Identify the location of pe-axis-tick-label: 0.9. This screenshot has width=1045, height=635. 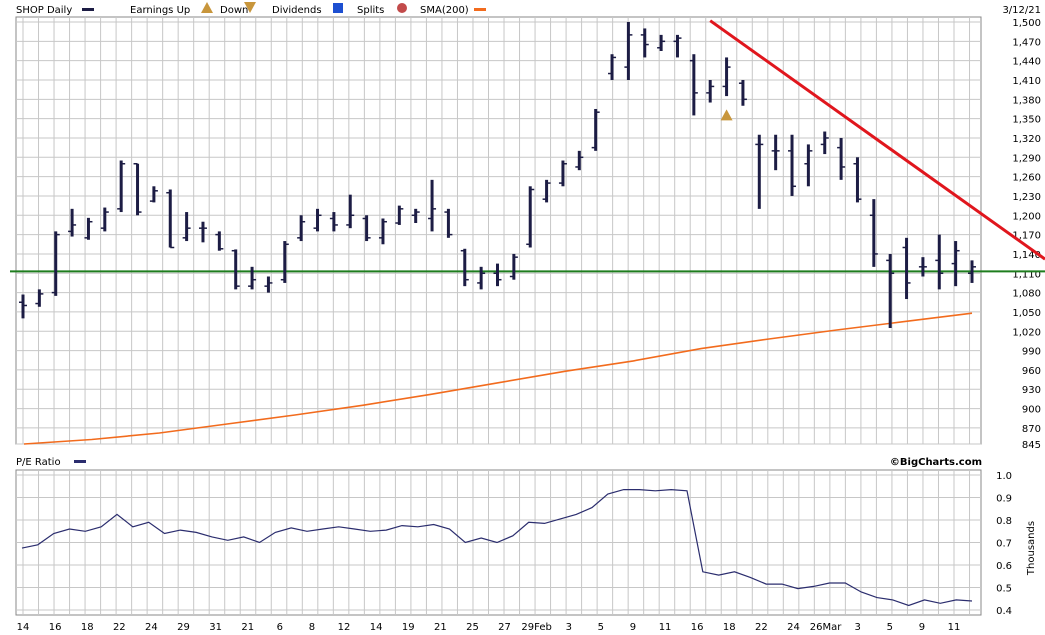
(1004, 499).